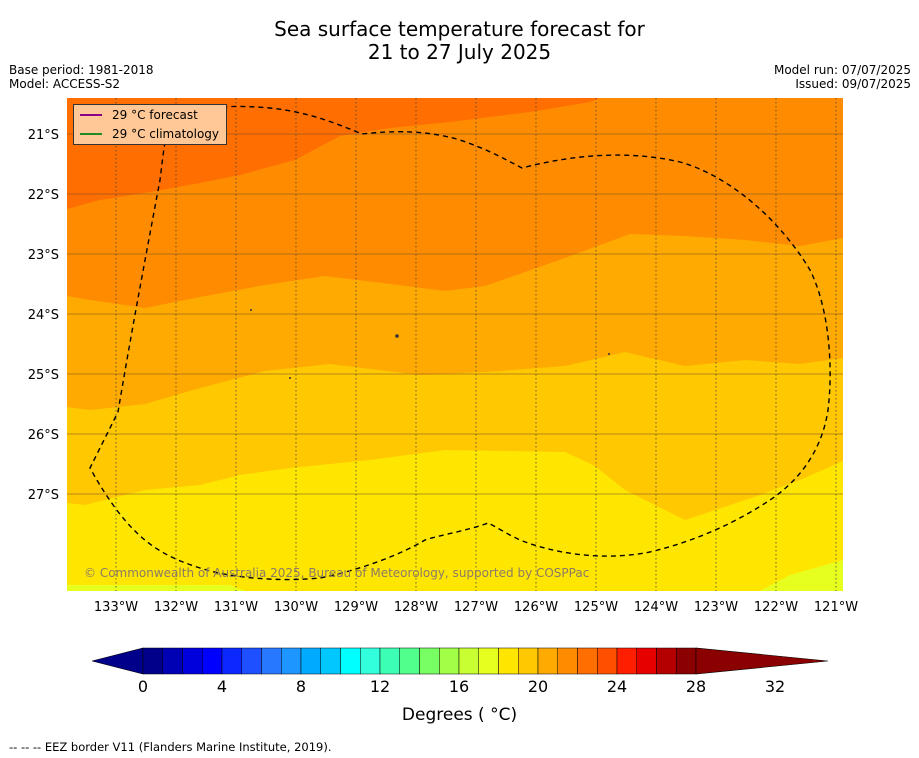 The height and width of the screenshot is (758, 919). Describe the element at coordinates (65, 84) in the screenshot. I see `model-name: Model: ACCESS-S2` at that location.